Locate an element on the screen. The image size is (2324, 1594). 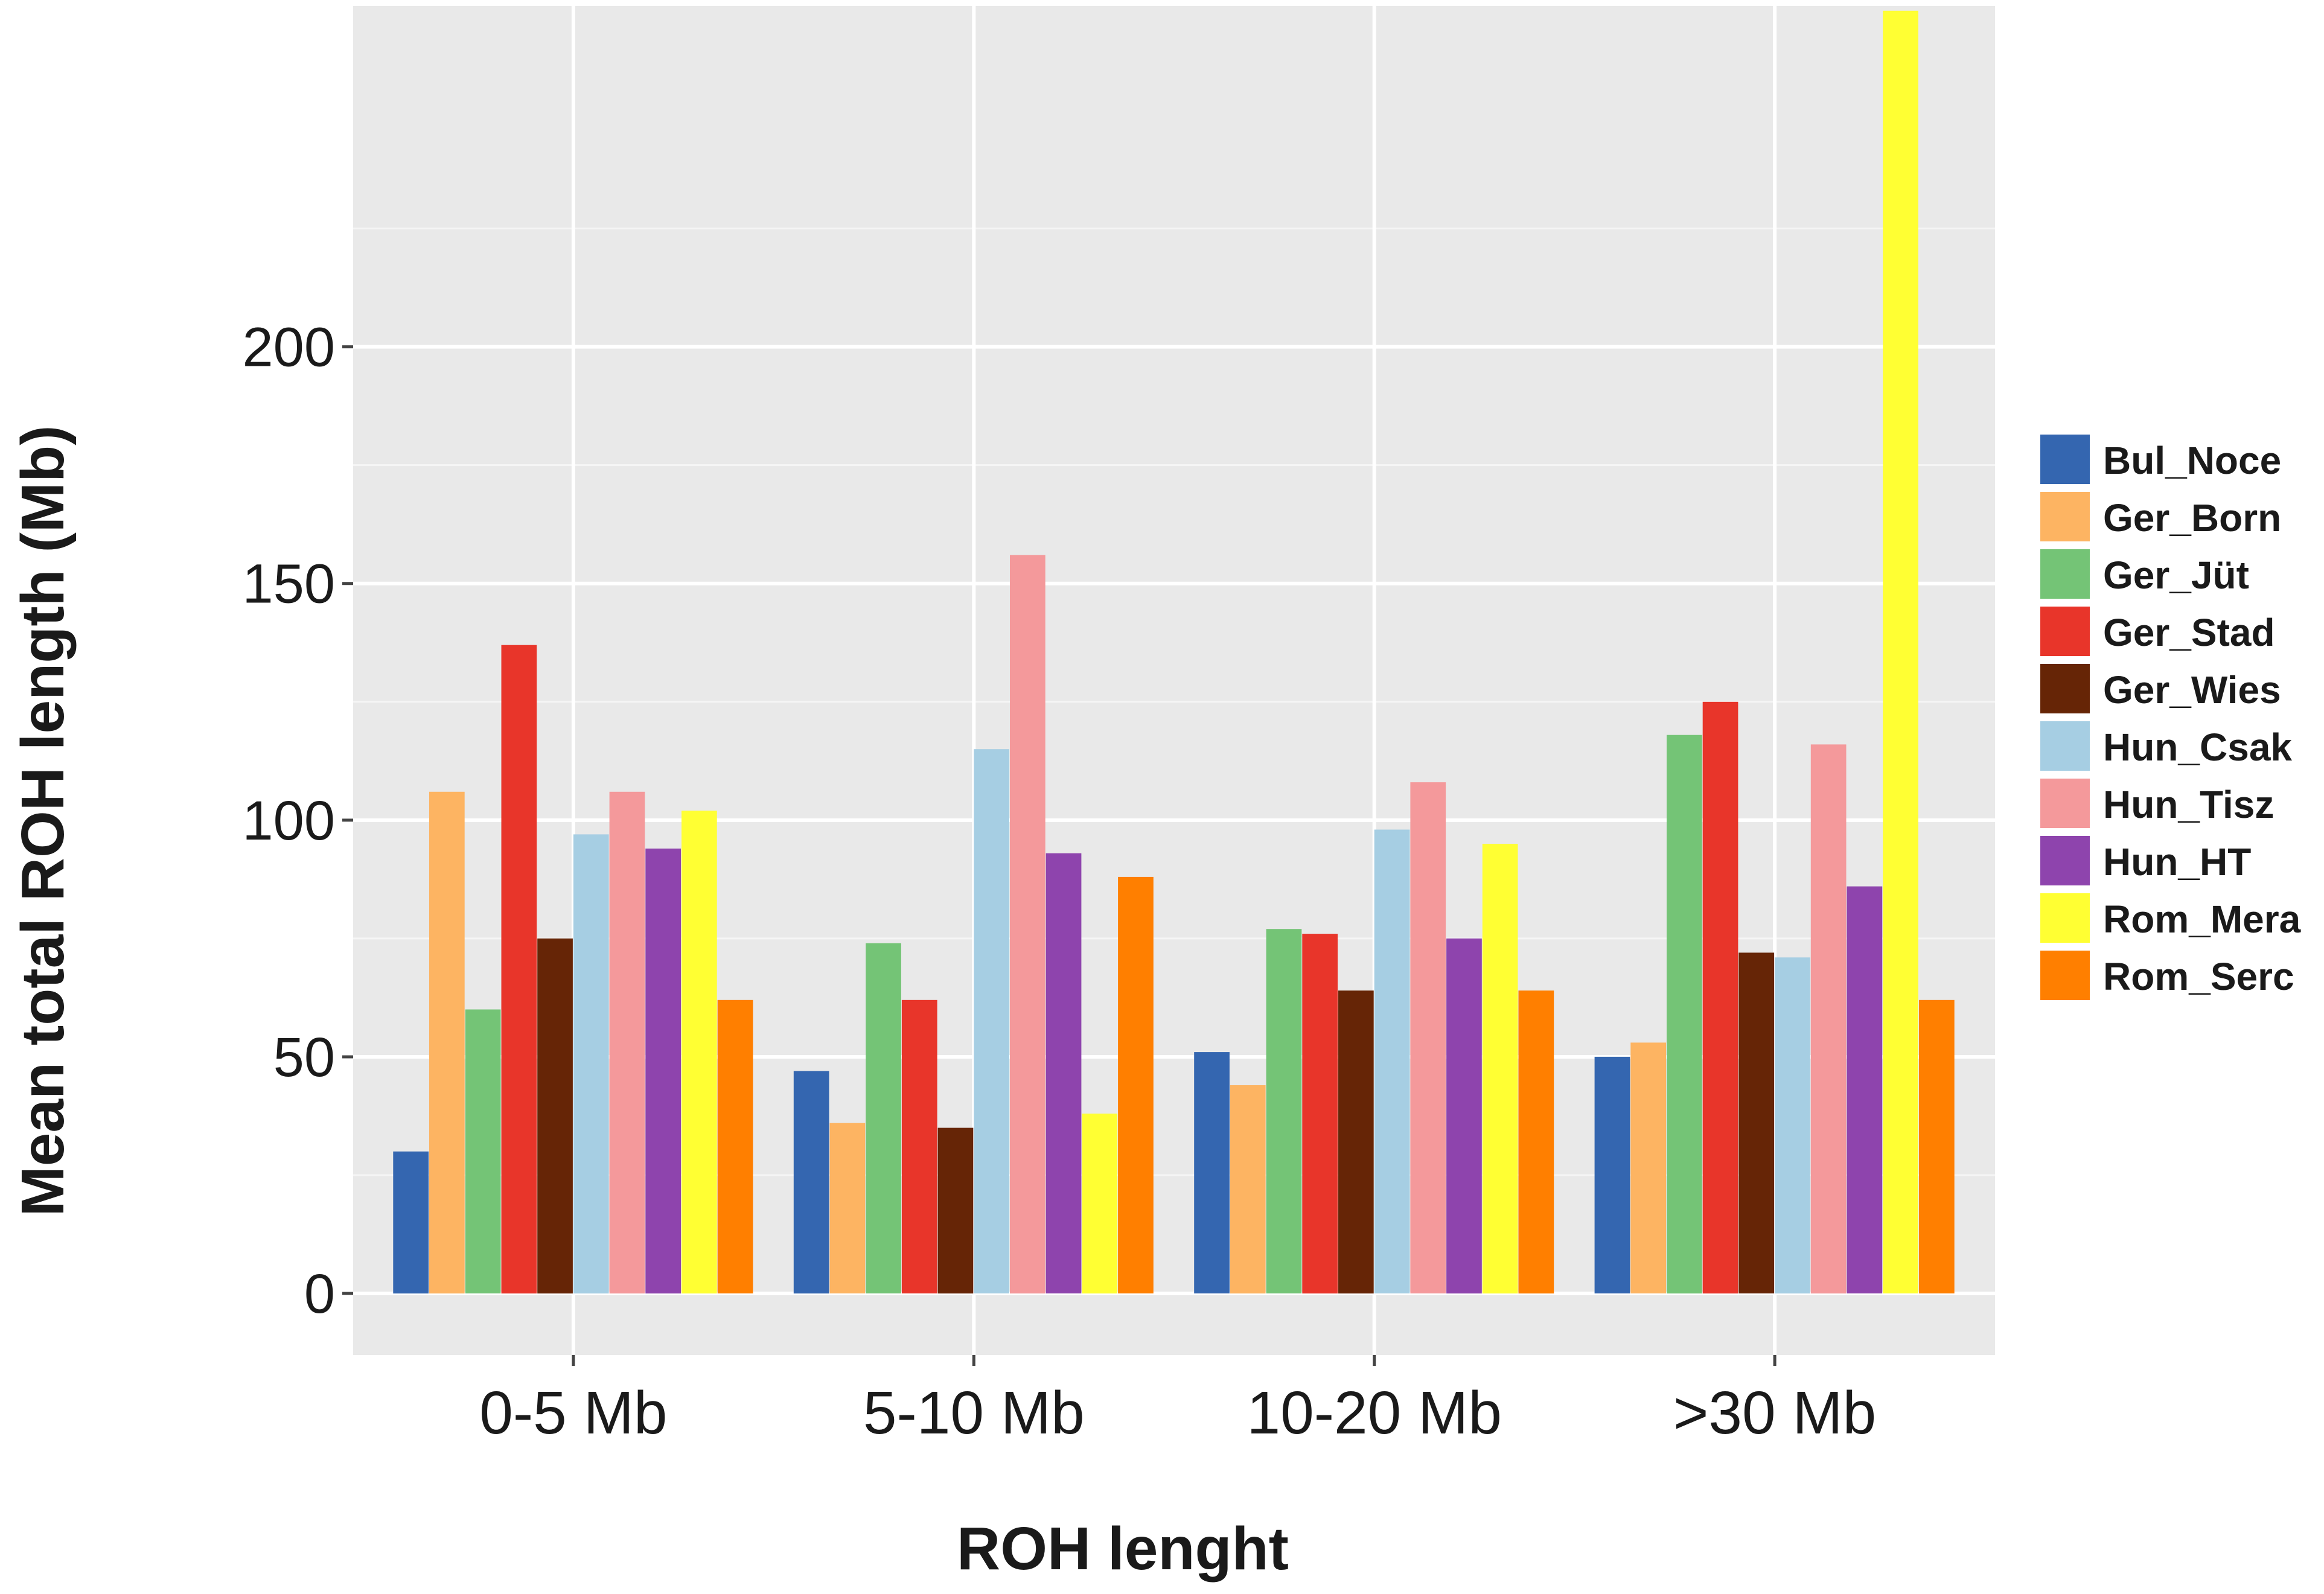
y-tick-label: 200 is located at coordinates (289, 347).